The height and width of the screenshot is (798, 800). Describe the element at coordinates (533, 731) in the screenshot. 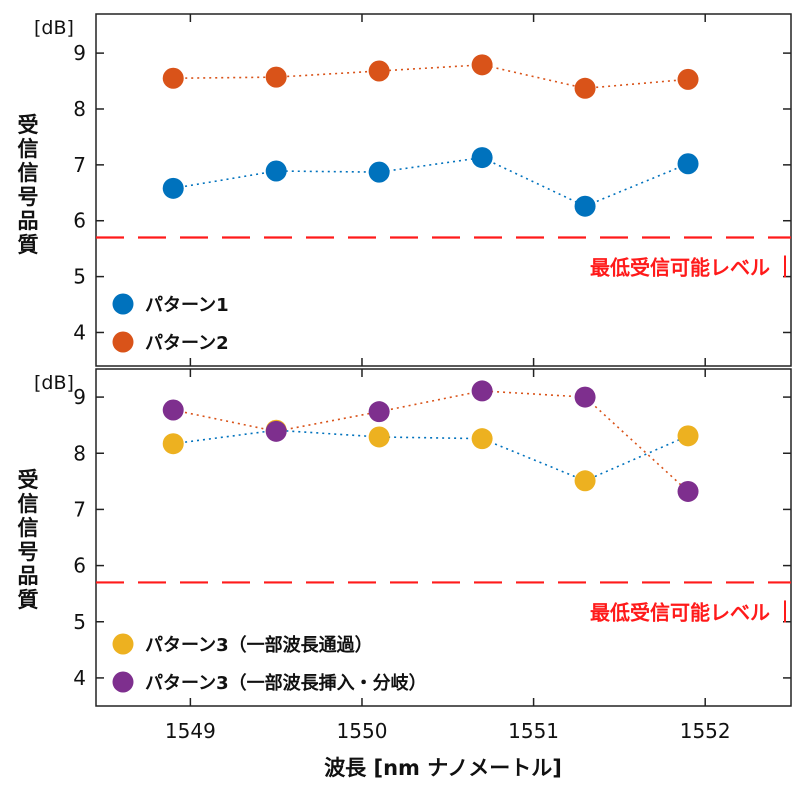

I see `x-tick-label: 1551` at that location.